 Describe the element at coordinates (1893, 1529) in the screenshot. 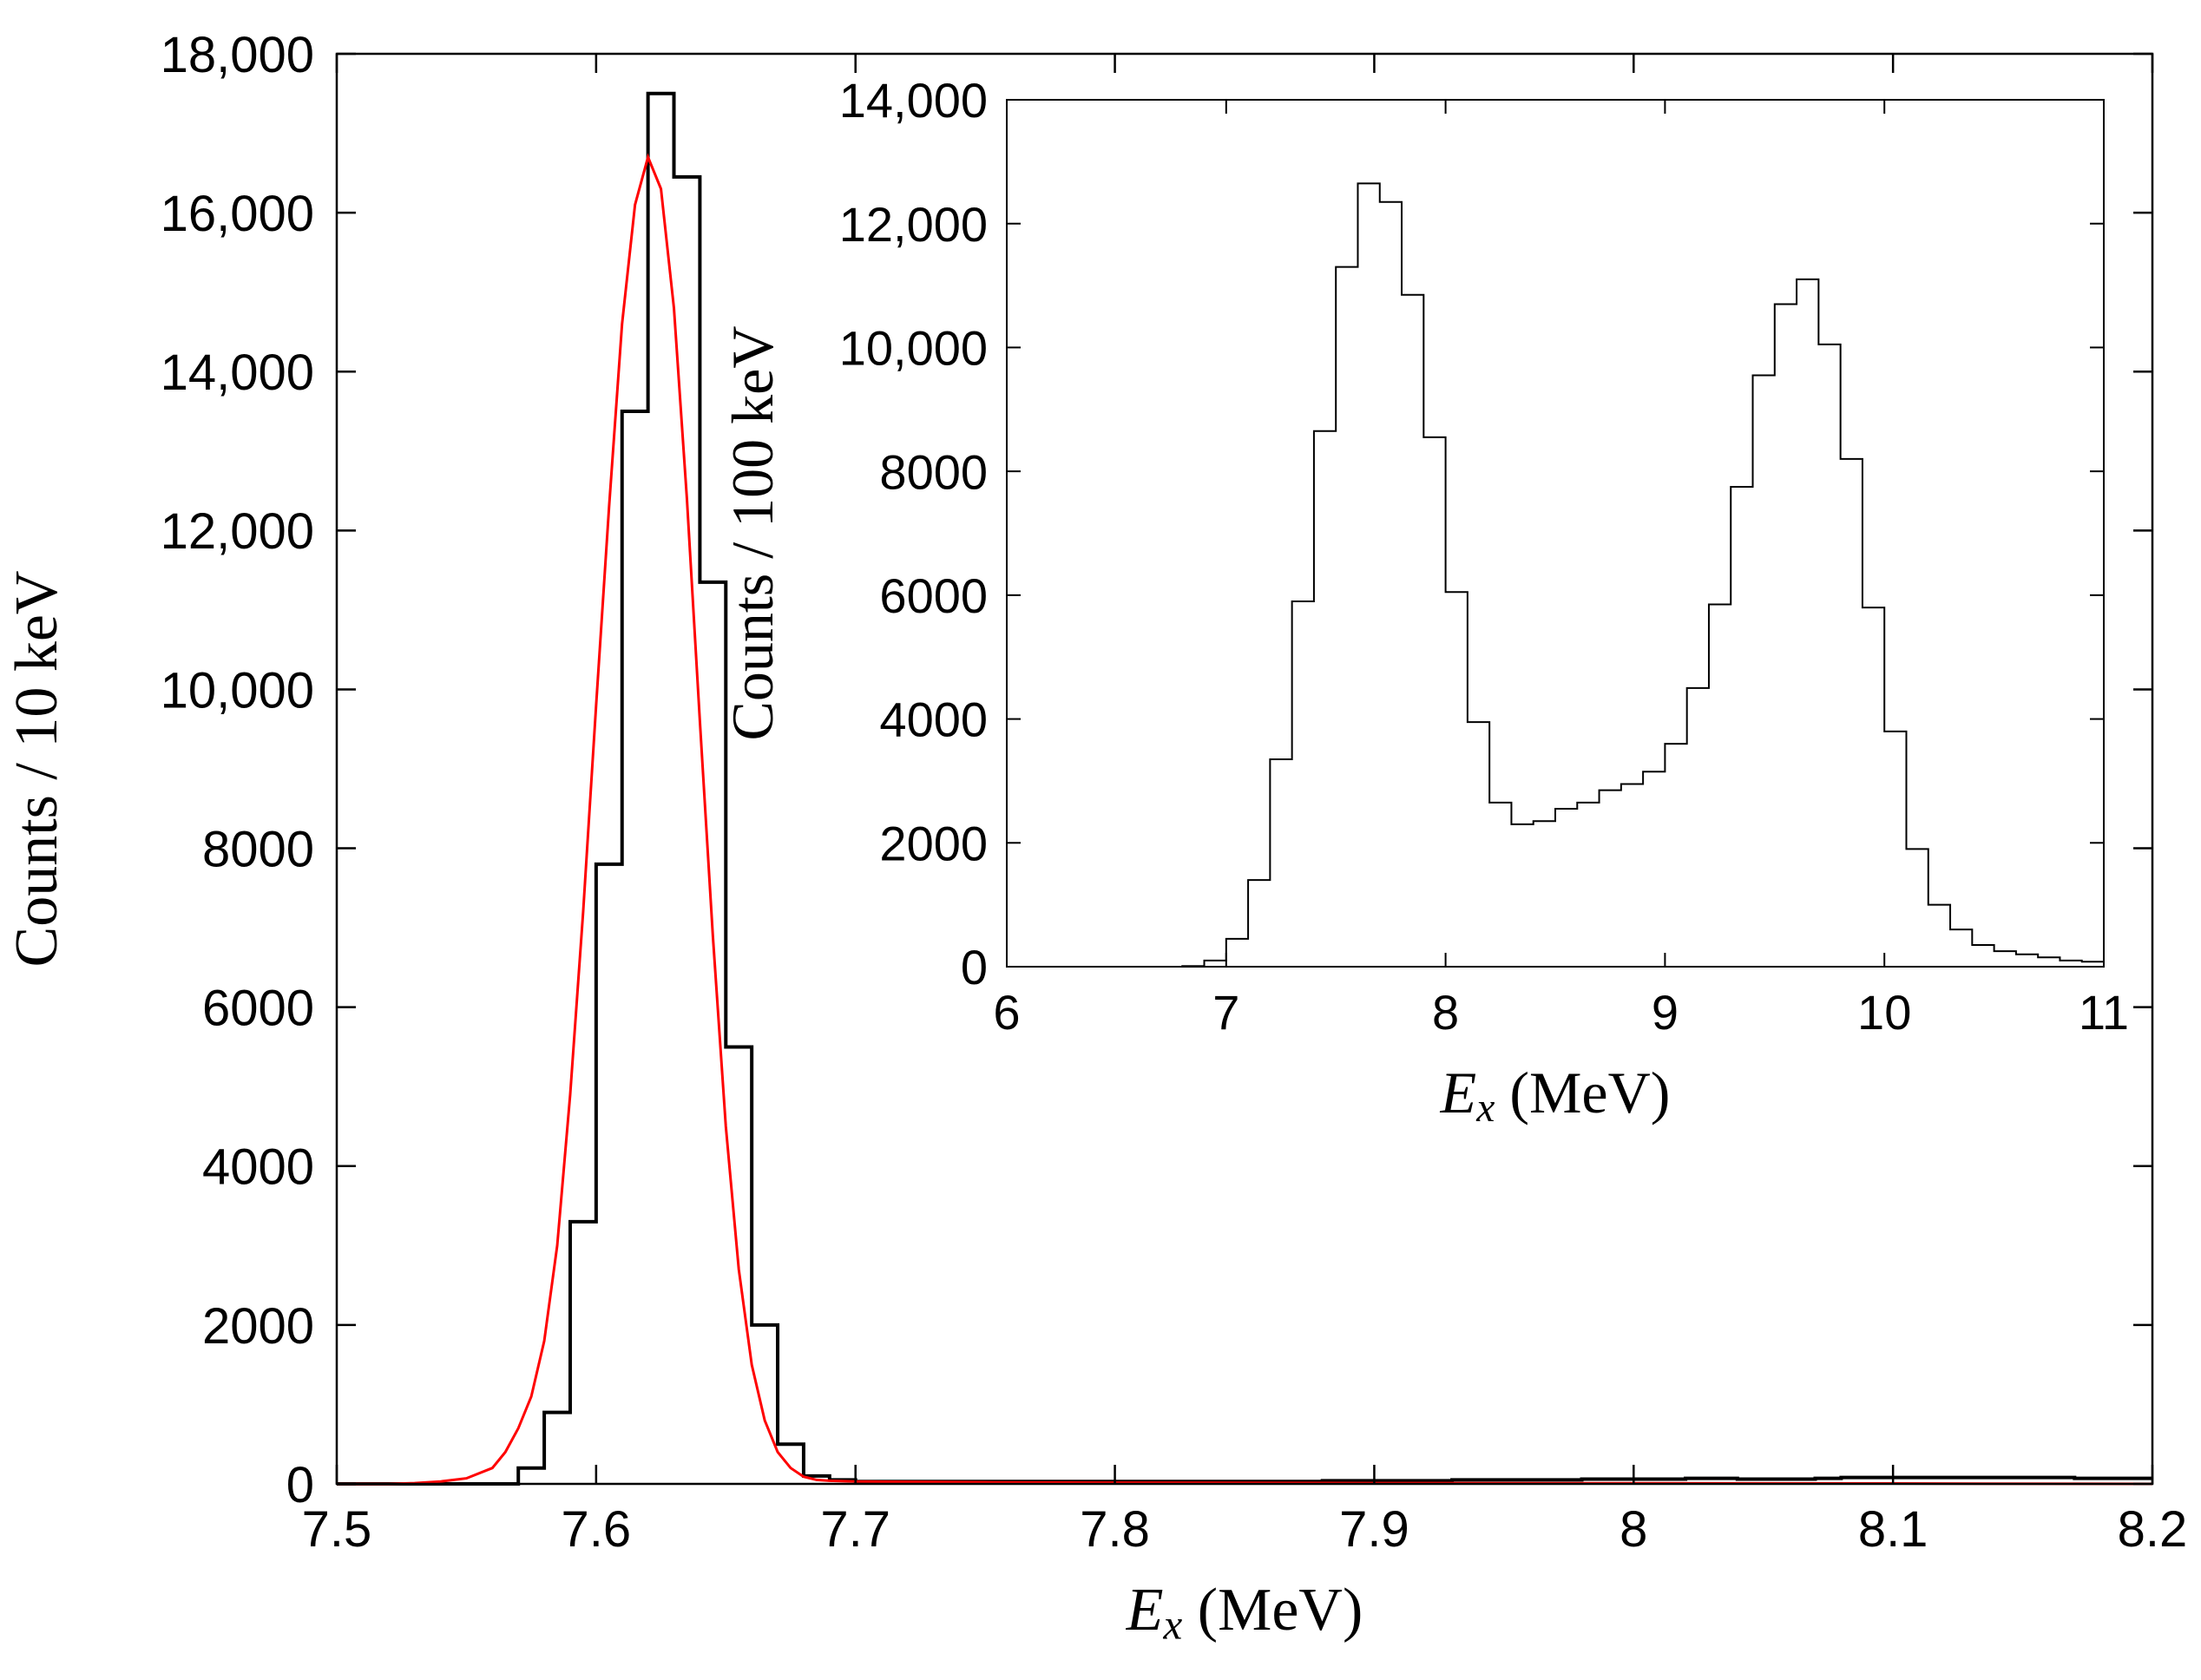

I see `main-xtick-label: 8.1` at that location.